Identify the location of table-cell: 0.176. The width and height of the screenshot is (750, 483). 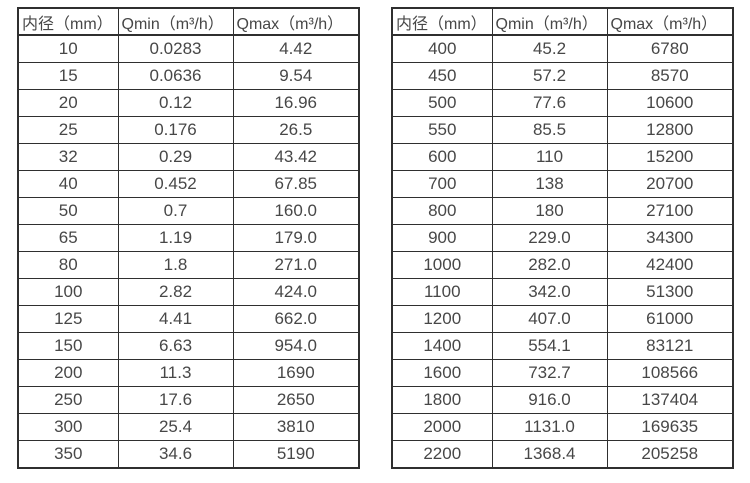
(175, 130).